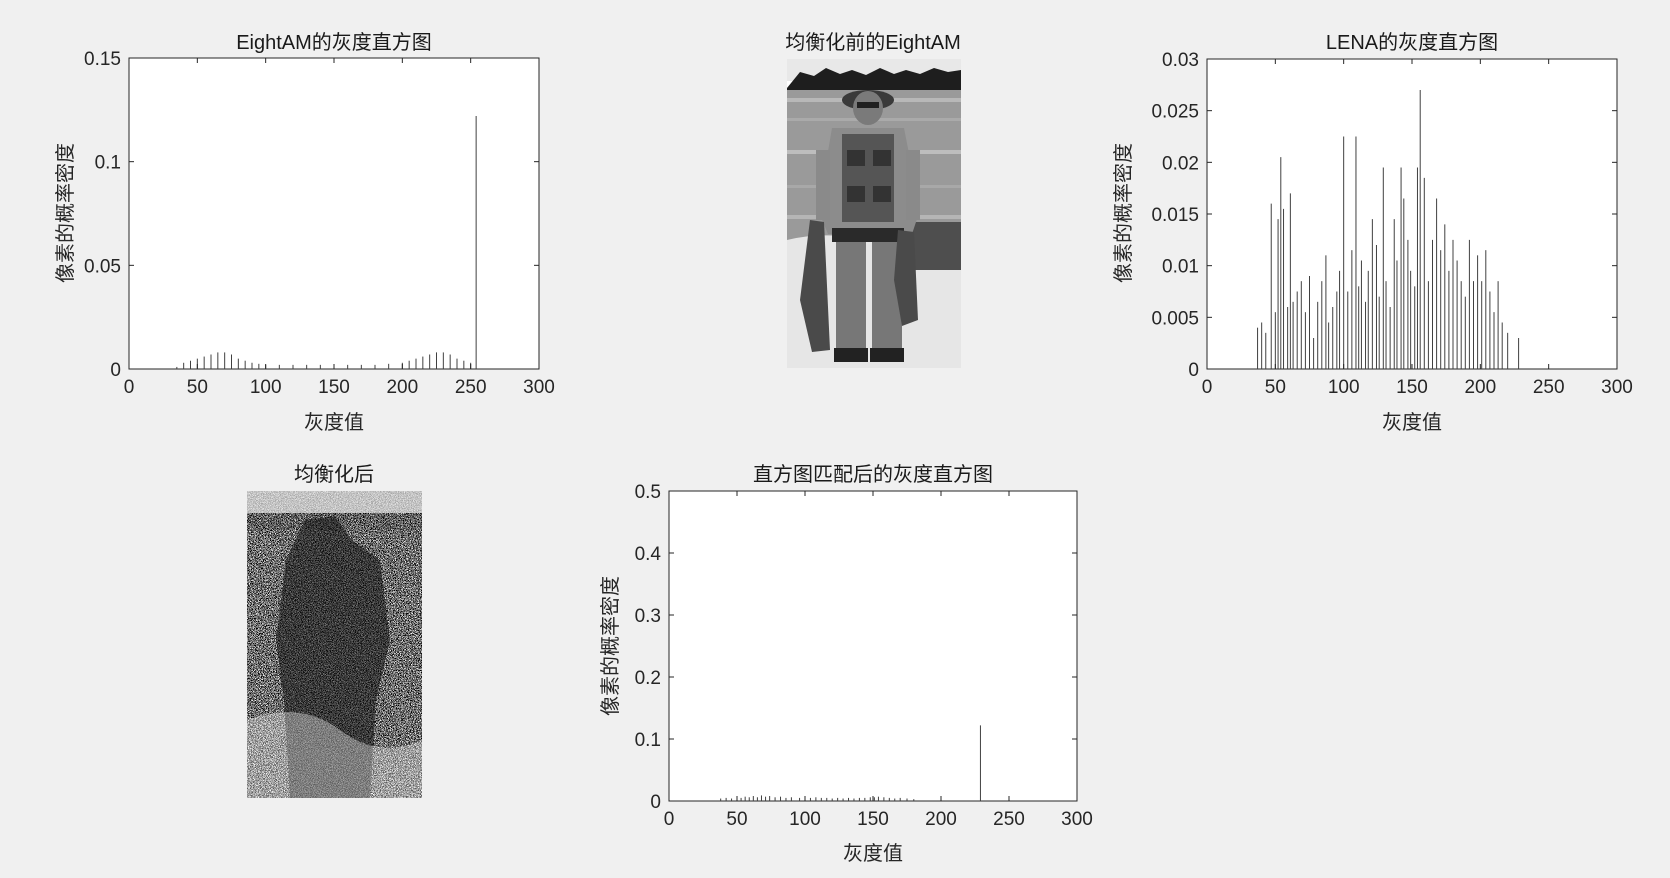 This screenshot has width=1670, height=878. I want to click on y-tick-label: 0.025, so click(1175, 112).